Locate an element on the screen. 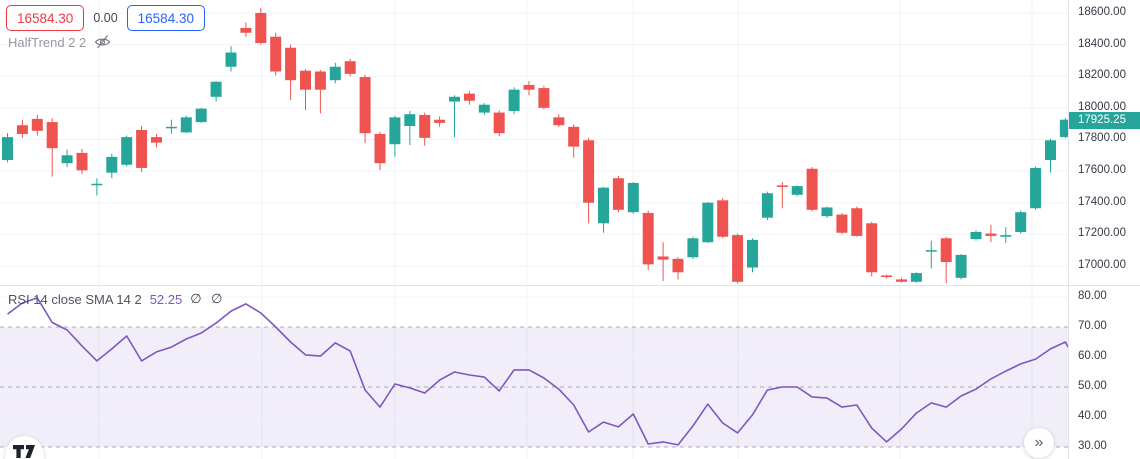 Image resolution: width=1140 pixels, height=459 pixels. rsi-value: 52.25 is located at coordinates (166, 299).